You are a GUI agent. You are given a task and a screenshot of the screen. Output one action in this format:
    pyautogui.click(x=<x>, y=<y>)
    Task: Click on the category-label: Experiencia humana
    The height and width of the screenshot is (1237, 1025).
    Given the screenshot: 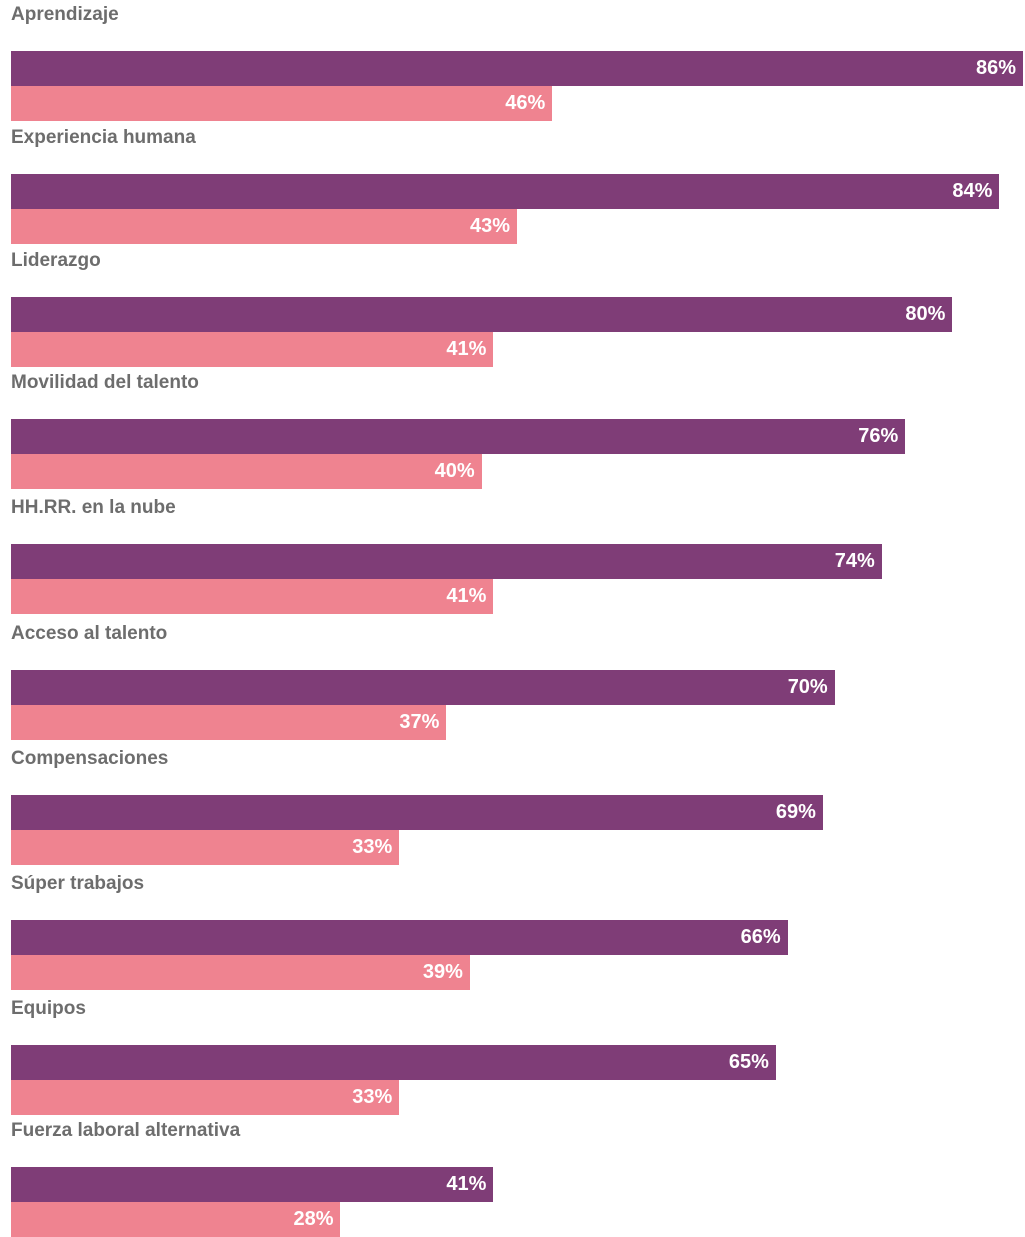 What is the action you would take?
    pyautogui.click(x=103, y=137)
    